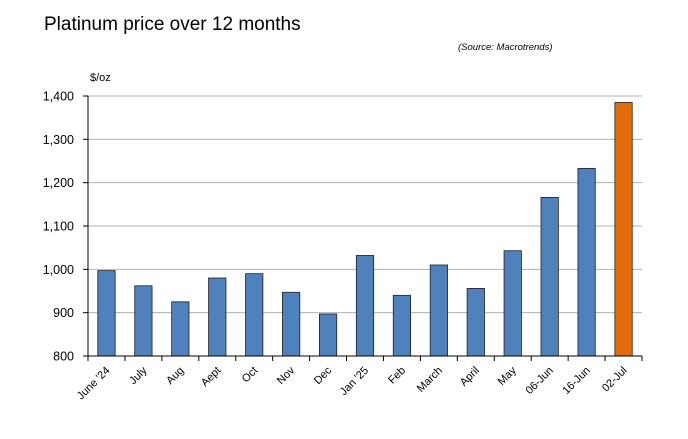  Describe the element at coordinates (576, 381) in the screenshot. I see `x-tick-label: 16-Jun` at that location.